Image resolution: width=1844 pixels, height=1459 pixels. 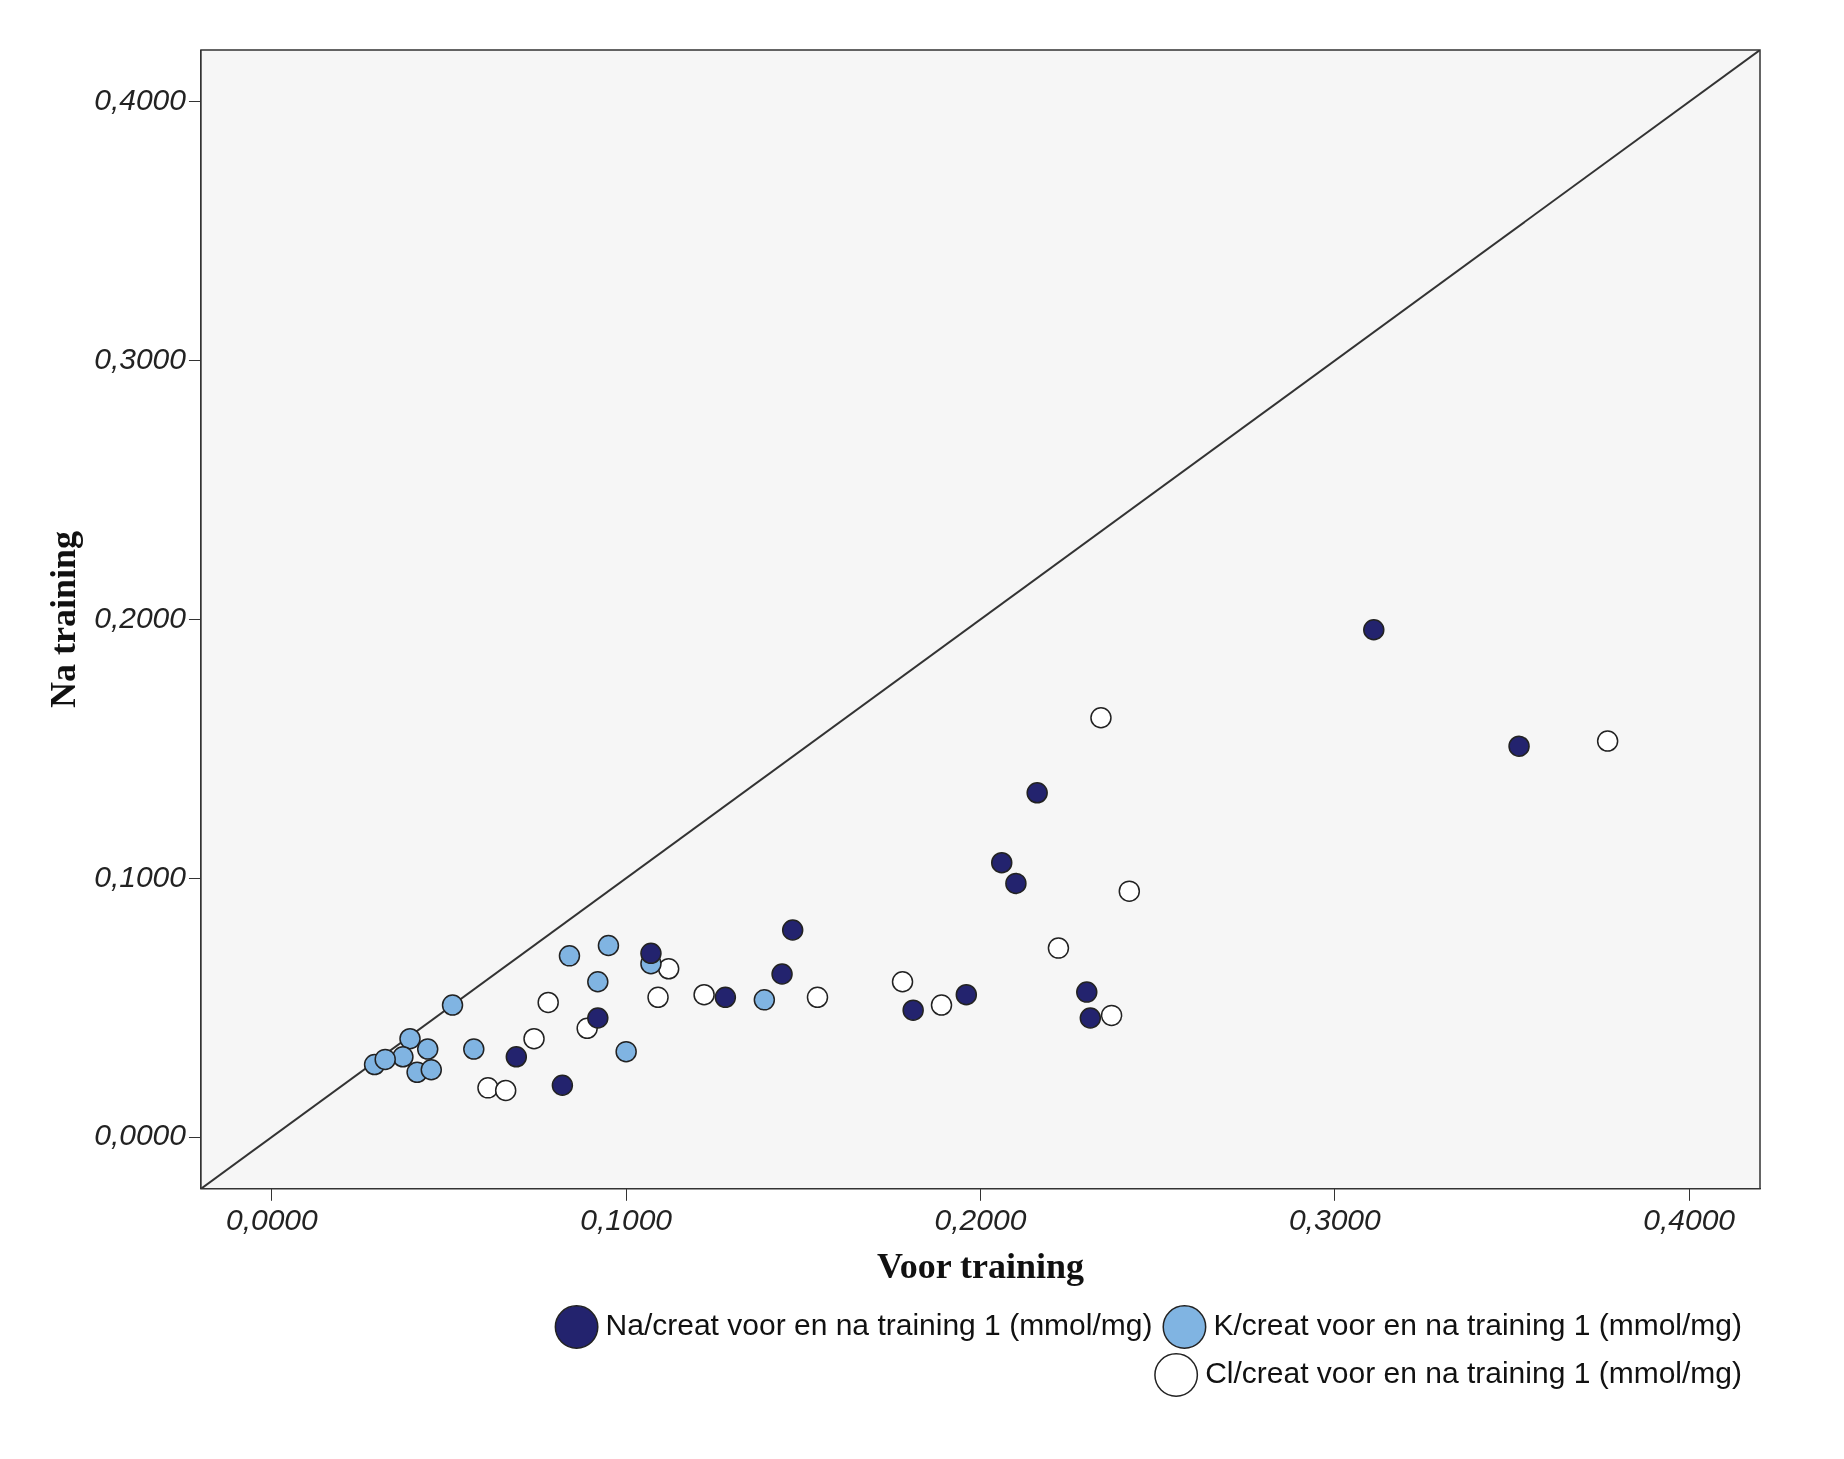 I want to click on legend-label: Na/creat voor en na training 1 (mmol/mg), so click(x=879, y=1325).